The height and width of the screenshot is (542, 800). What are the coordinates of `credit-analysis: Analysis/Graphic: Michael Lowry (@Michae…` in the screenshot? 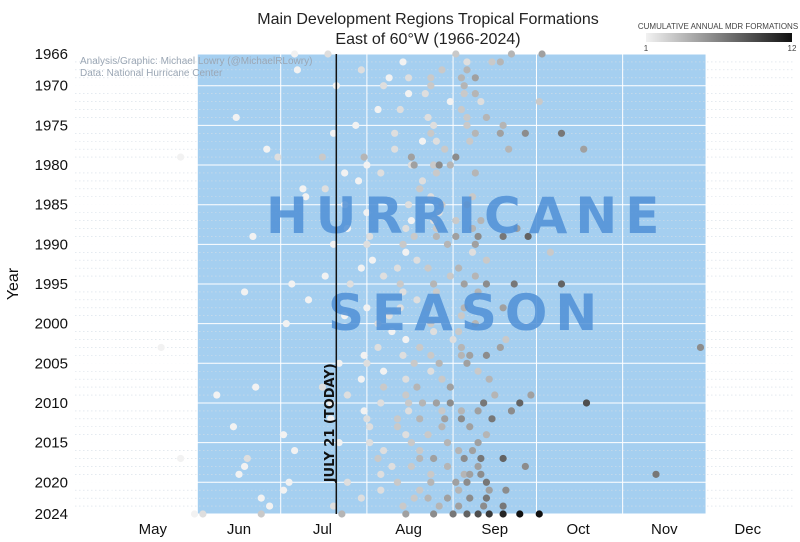 It's located at (196, 61).